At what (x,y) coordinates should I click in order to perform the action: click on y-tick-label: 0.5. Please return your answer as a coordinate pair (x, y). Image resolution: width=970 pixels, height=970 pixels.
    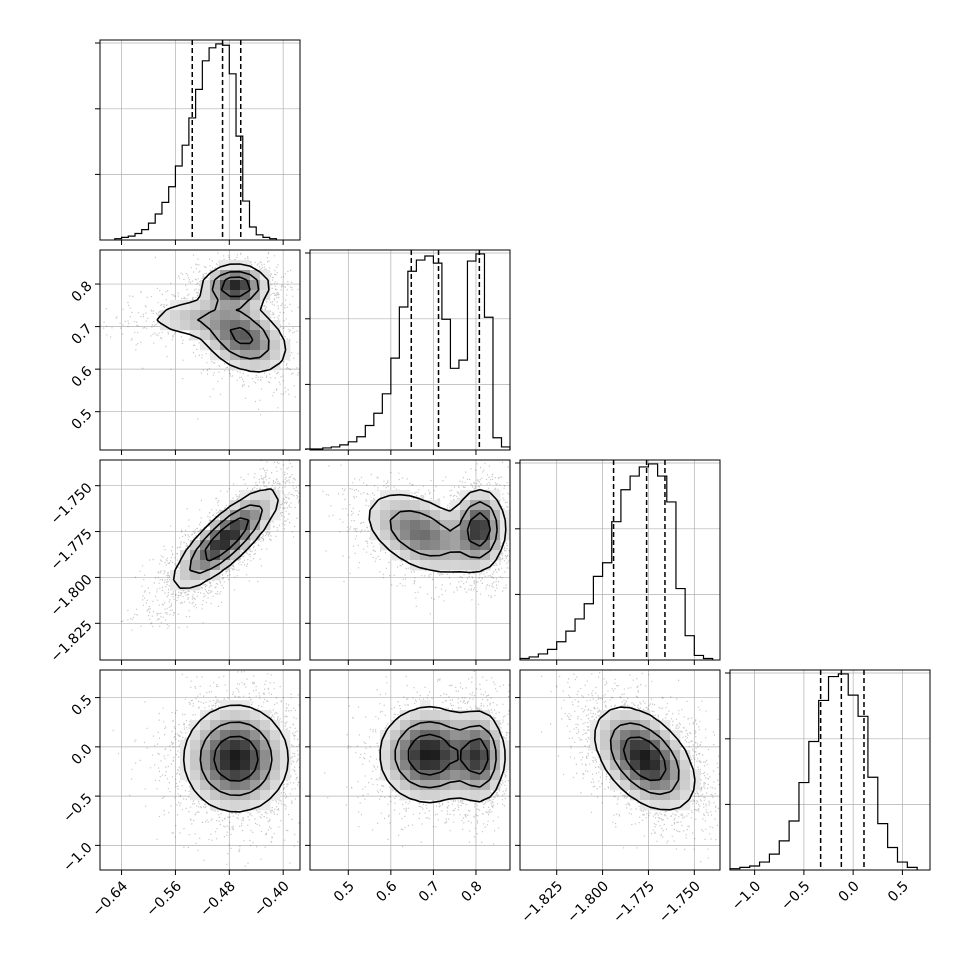
    Looking at the image, I should click on (82, 419).